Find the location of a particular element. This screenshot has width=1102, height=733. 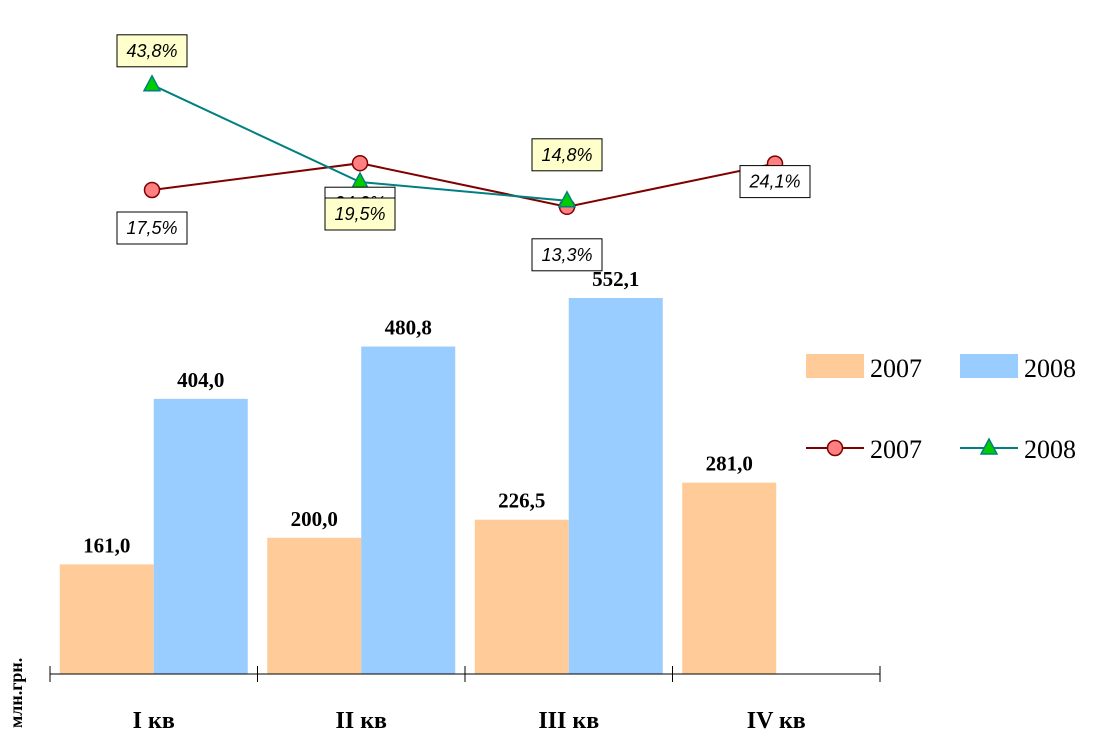

percent-label-text: 13,3% is located at coordinates (566, 255).